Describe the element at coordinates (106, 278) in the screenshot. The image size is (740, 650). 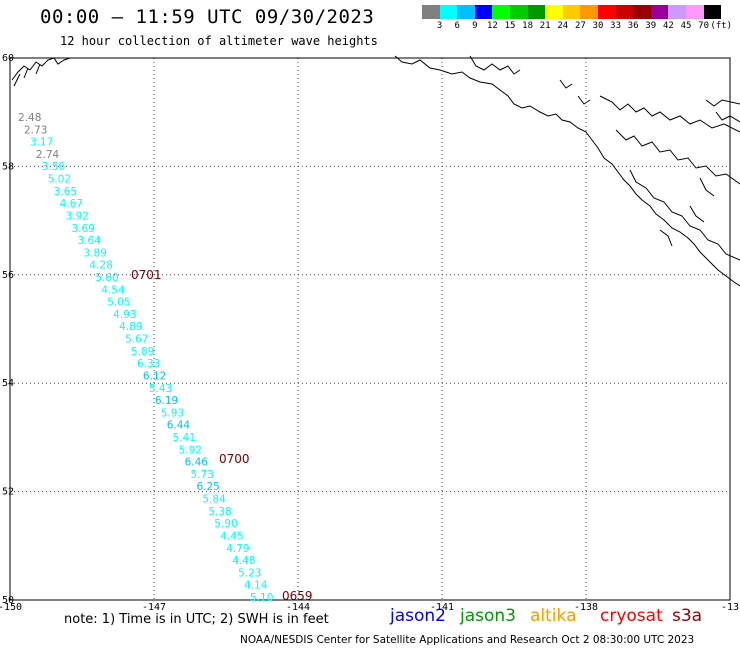
I see `swh-value: 5.60` at that location.